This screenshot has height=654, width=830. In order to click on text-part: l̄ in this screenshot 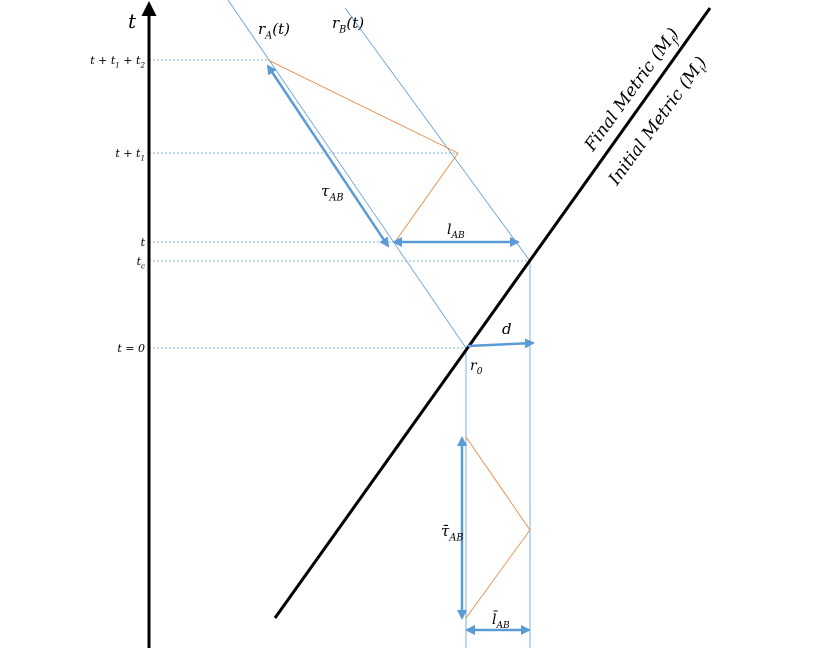, I will do `click(495, 619)`.